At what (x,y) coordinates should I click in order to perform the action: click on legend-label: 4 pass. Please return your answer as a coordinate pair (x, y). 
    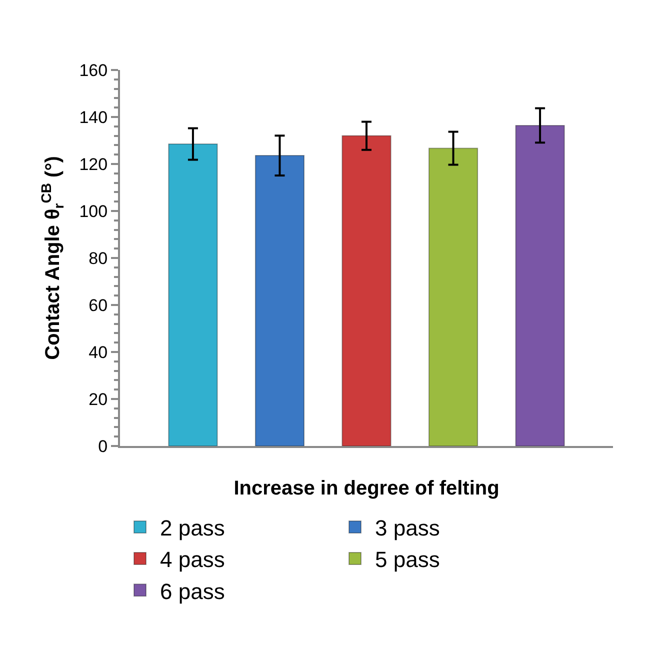
    Looking at the image, I should click on (192, 559).